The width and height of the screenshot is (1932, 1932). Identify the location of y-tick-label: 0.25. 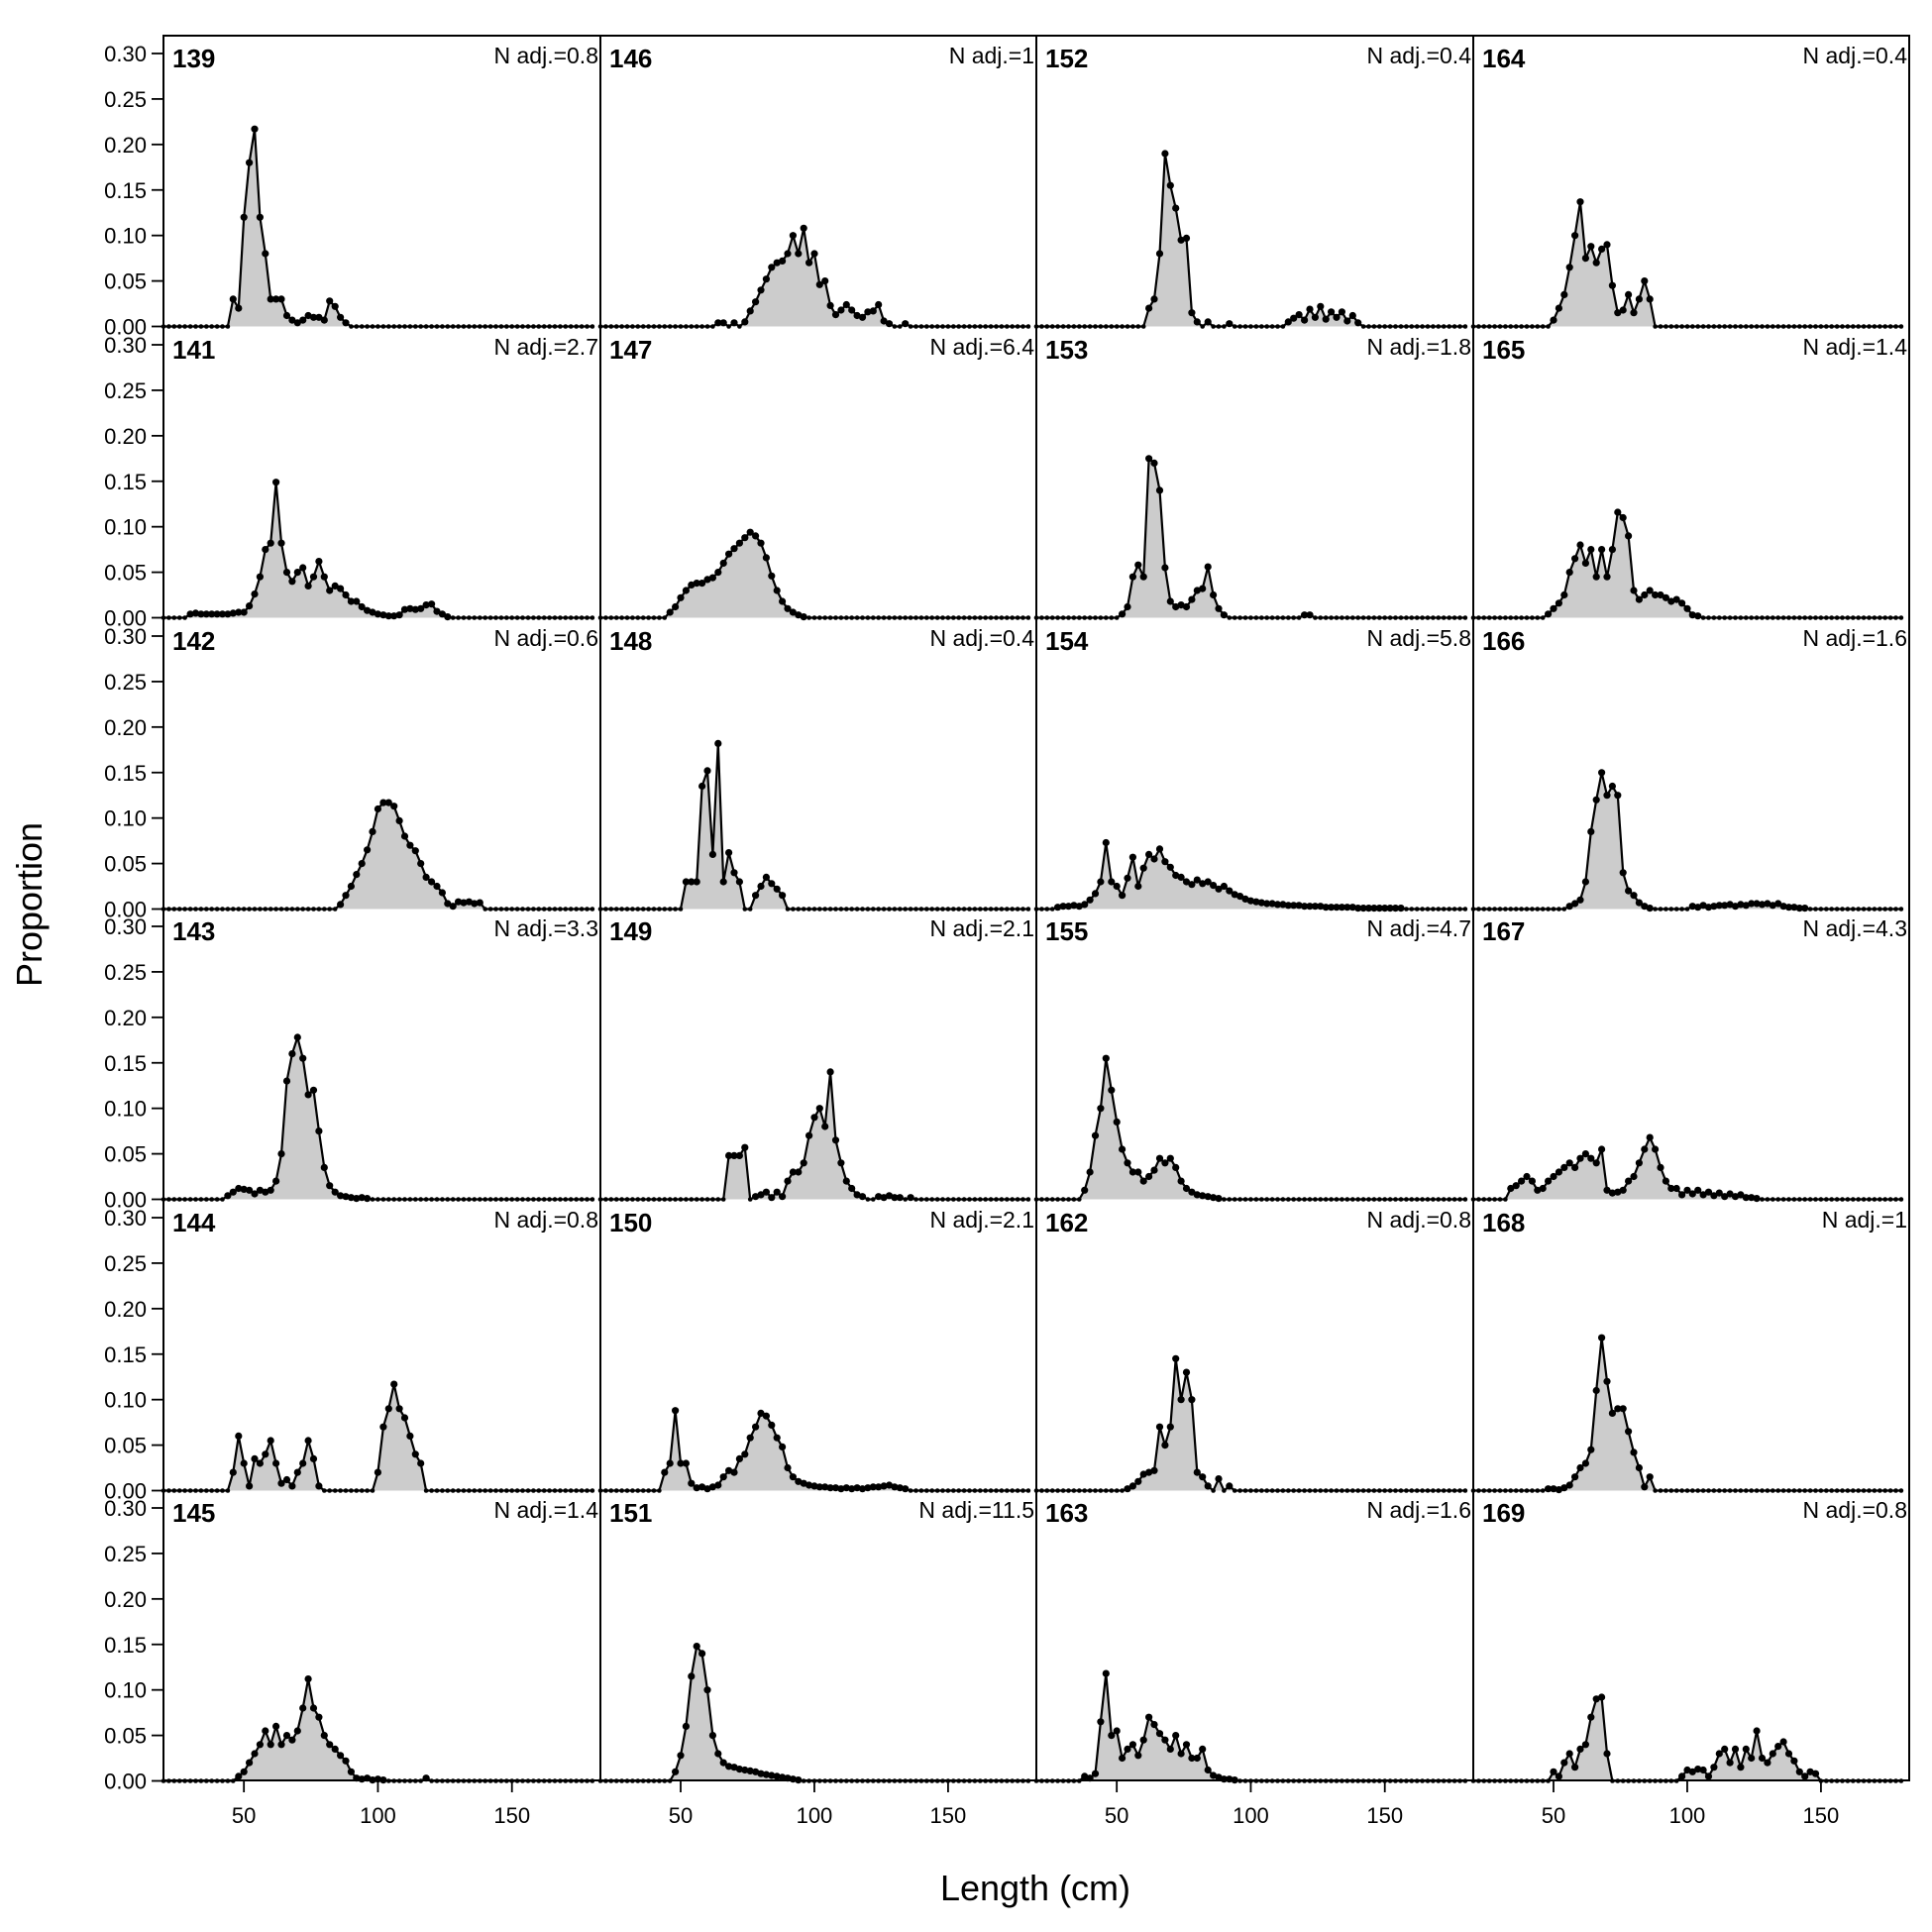
(125, 1554).